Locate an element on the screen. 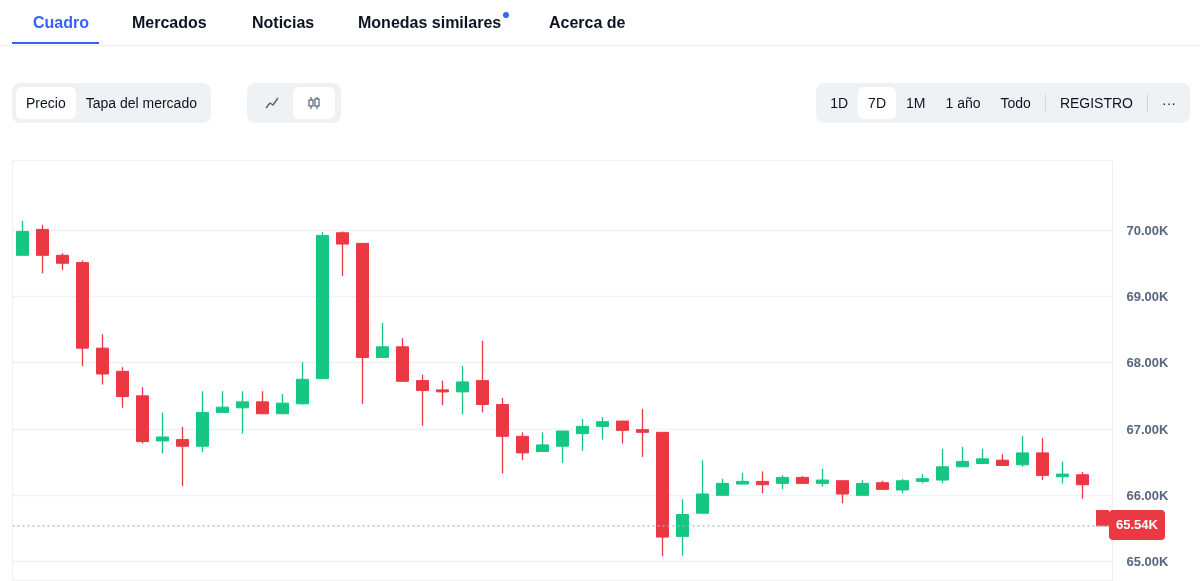  text: Precio is located at coordinates (46, 103).